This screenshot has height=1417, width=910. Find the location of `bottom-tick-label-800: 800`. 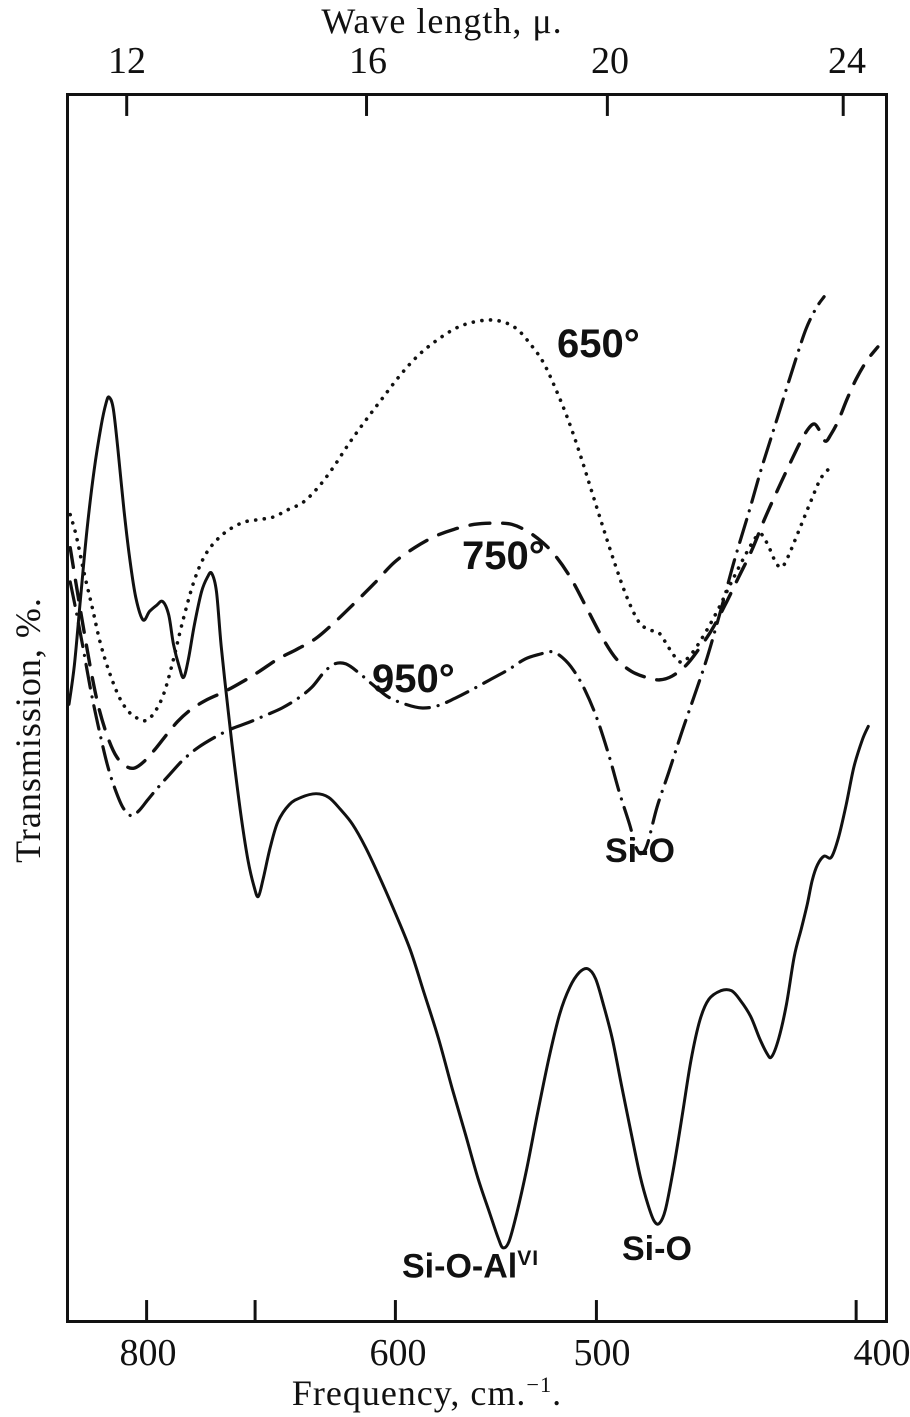

bottom-tick-label-800: 800 is located at coordinates (148, 1353).